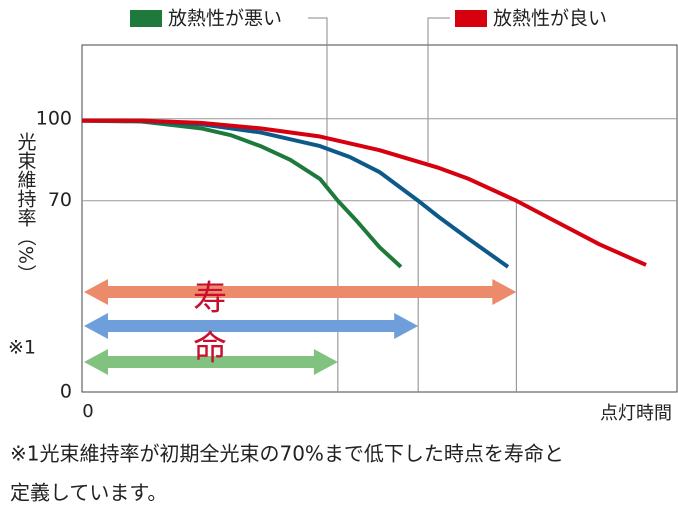  I want to click on y-axis-label: 光束維持率（%）, so click(26, 207).